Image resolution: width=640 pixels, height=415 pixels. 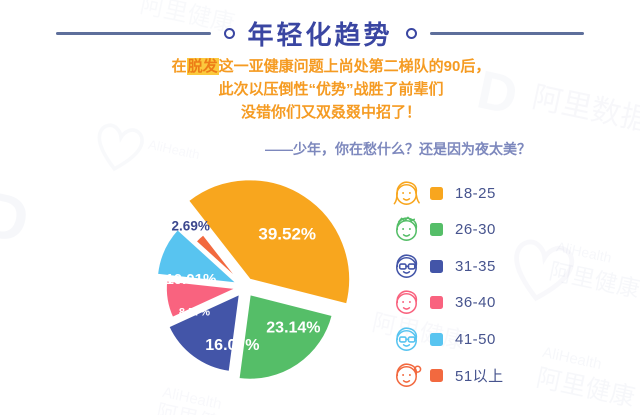 What do you see at coordinates (447, 230) in the screenshot?
I see `legend-row-26-30: 26-30` at bounding box center [447, 230].